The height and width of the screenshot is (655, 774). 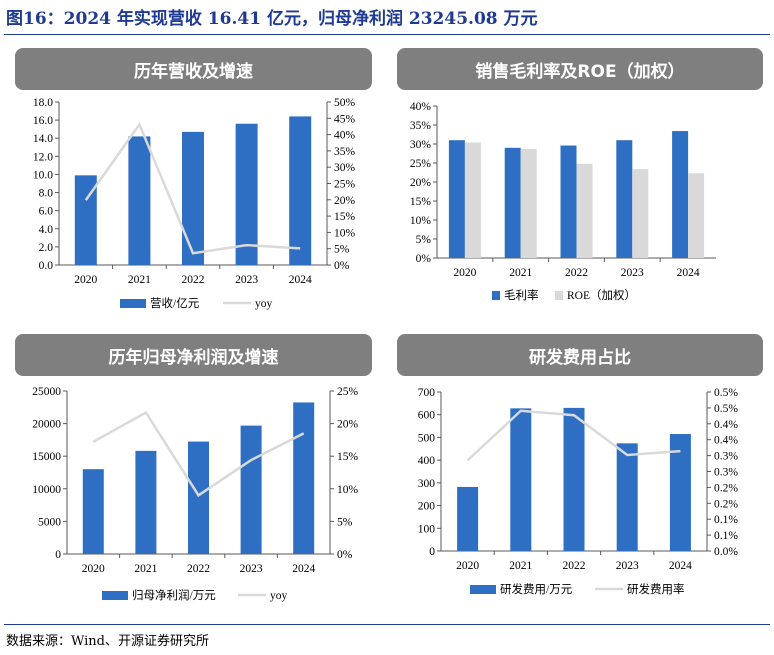 What do you see at coordinates (49, 522) in the screenshot?
I see `y-tick-label: 5000` at bounding box center [49, 522].